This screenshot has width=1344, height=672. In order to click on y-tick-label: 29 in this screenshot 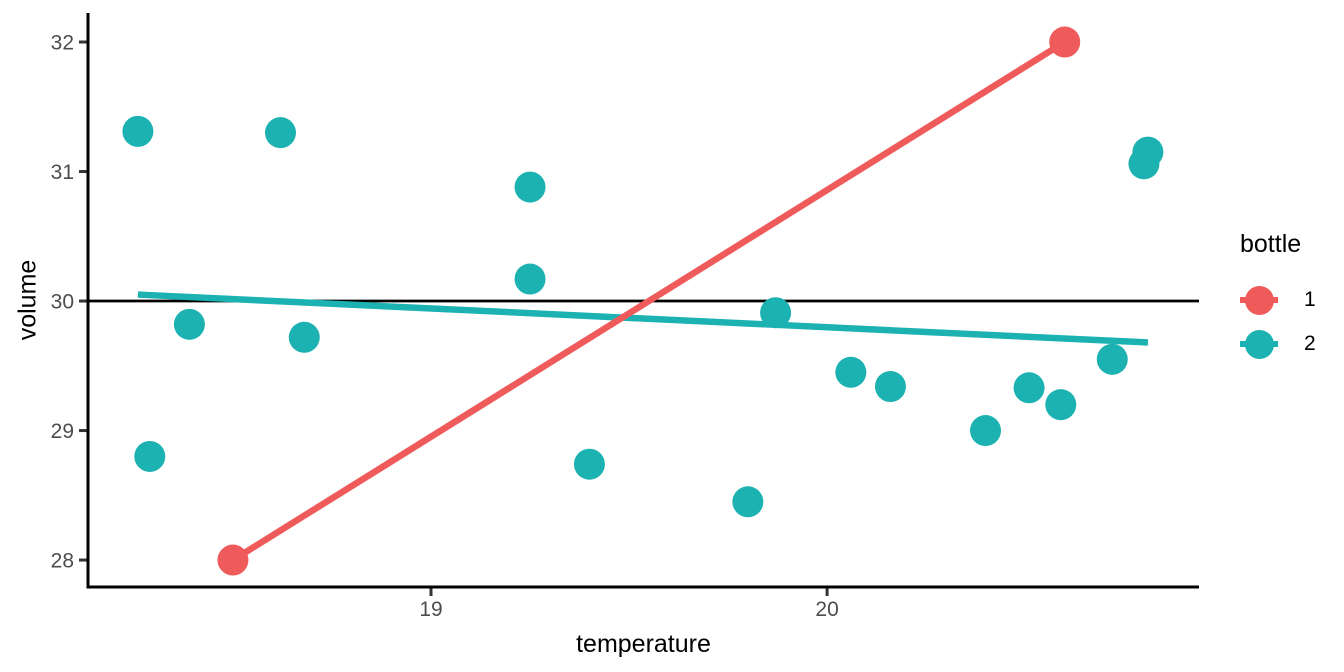, I will do `click(62, 431)`.